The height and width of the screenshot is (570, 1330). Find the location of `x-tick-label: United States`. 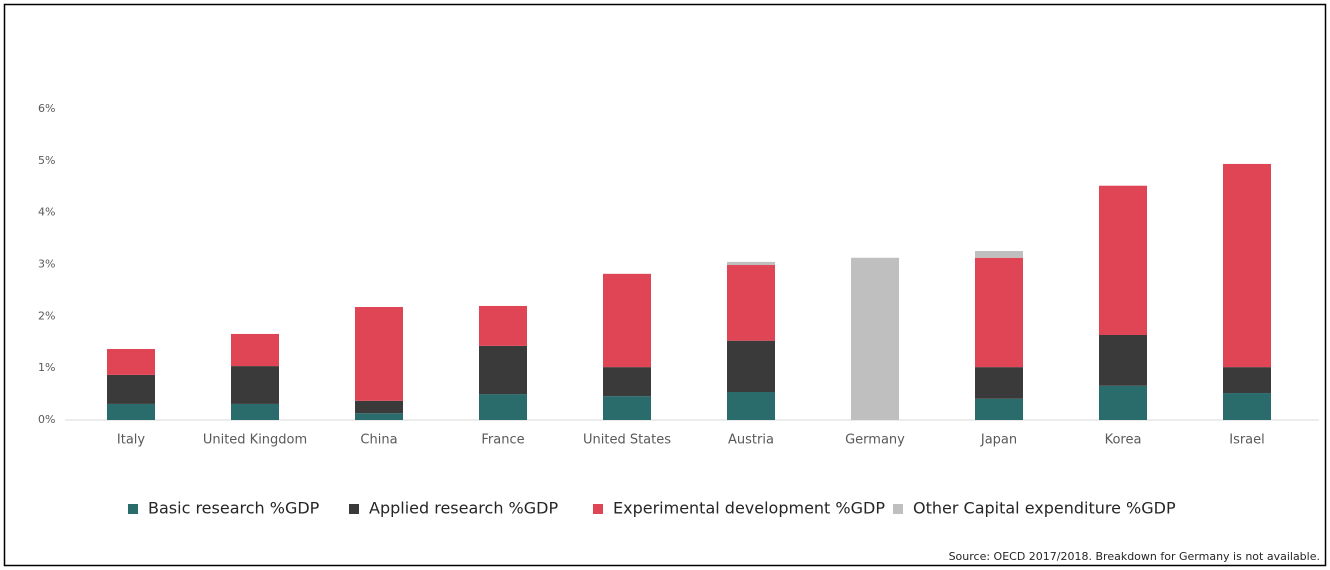

x-tick-label: United States is located at coordinates (627, 440).